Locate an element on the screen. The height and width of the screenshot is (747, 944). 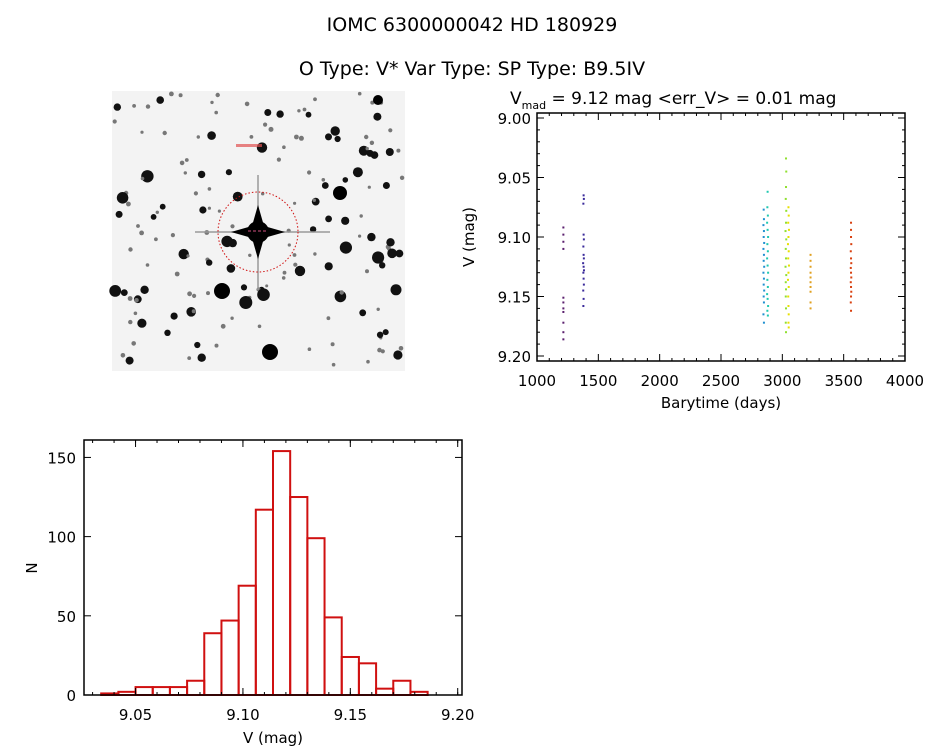
x-tick-label: 9.15 is located at coordinates (350, 715).